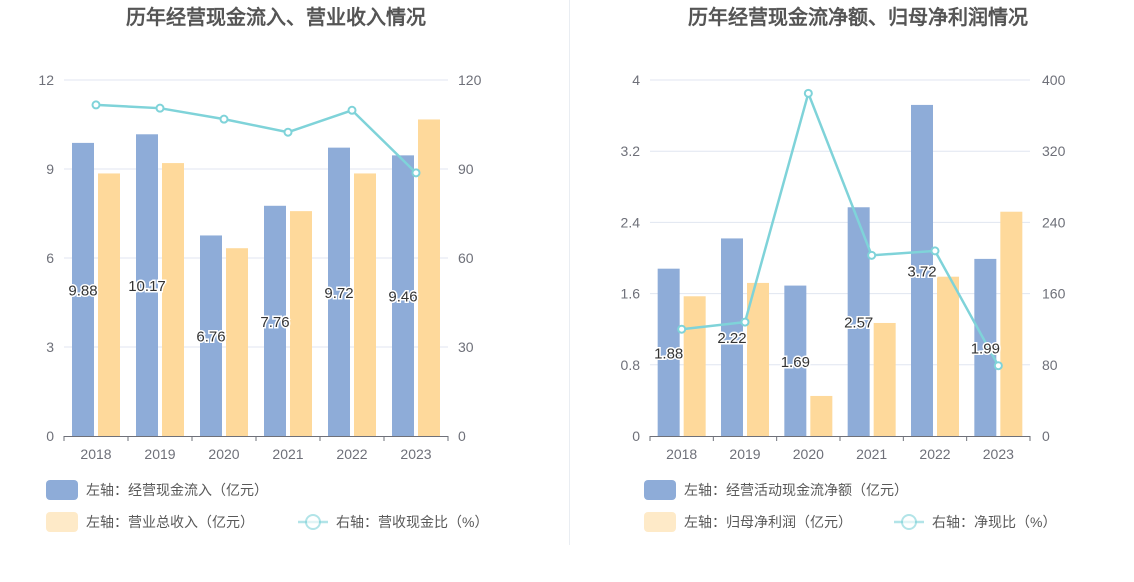 Image resolution: width=1134 pixels, height=582 pixels. Describe the element at coordinates (50, 347) in the screenshot. I see `left-axis-tick: 3` at that location.